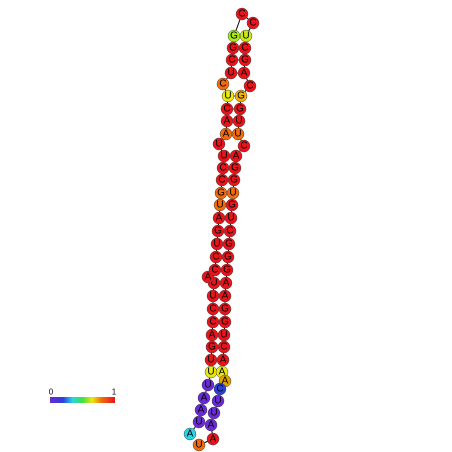 This screenshot has height=452, width=452. What do you see at coordinates (51, 392) in the screenshot?
I see `scale-min: 0` at bounding box center [51, 392].